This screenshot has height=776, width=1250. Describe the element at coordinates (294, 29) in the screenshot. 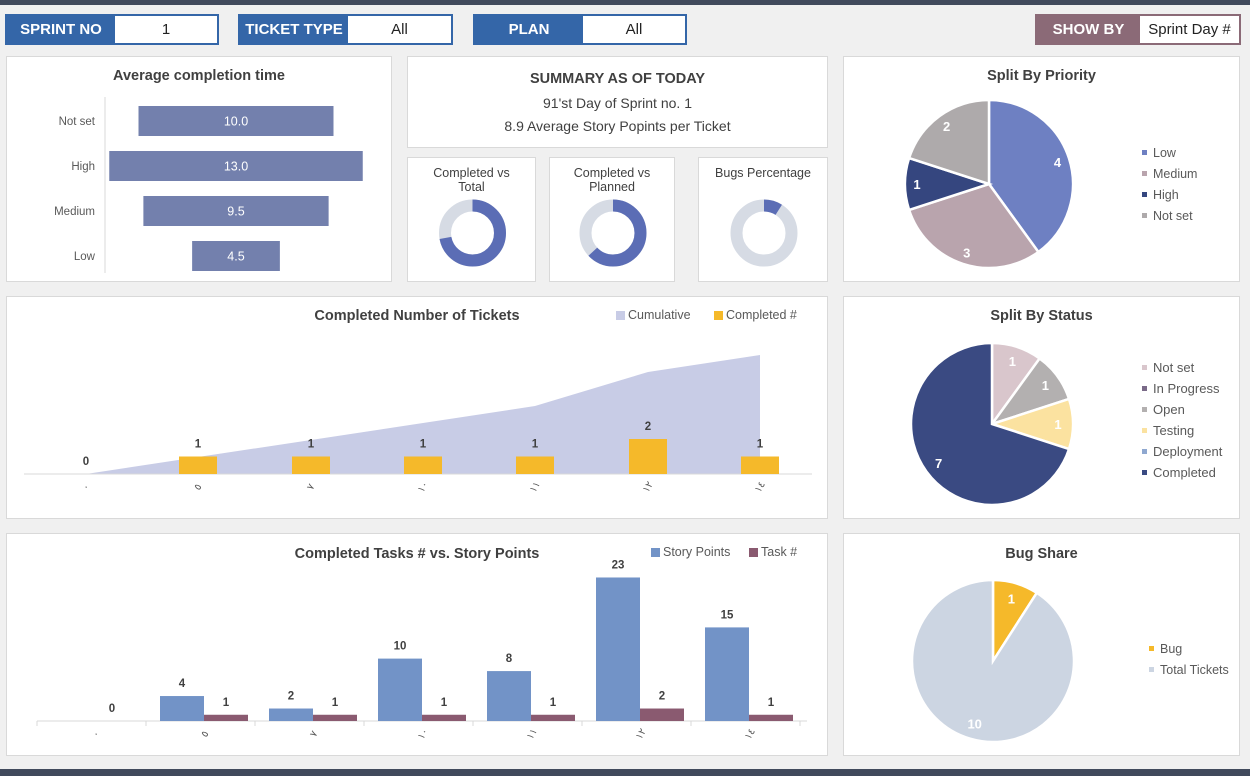

I see `ticket-type-filter-label: TICKET TYPE` at that location.